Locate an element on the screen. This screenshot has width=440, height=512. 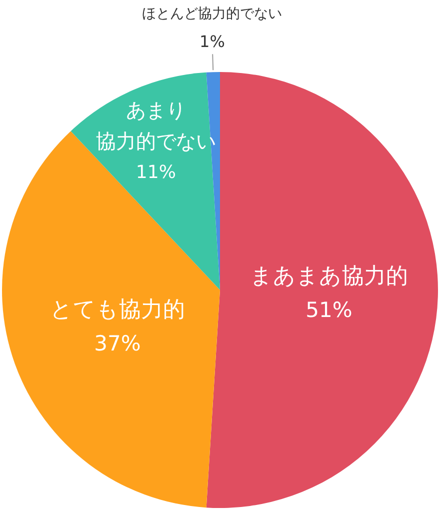
pie-slice is located at coordinates (145, 181).